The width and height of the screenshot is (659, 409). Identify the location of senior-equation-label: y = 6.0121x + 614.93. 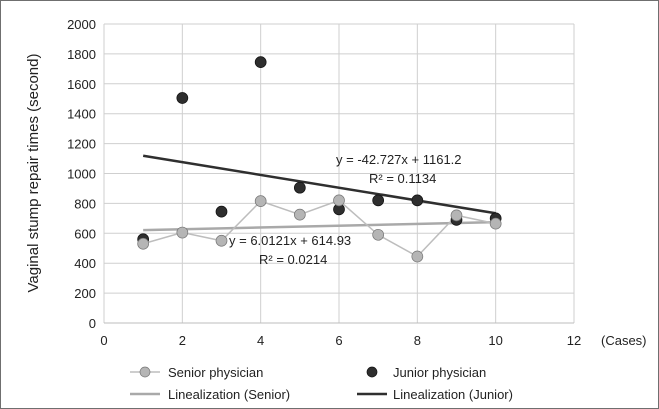
(290, 240).